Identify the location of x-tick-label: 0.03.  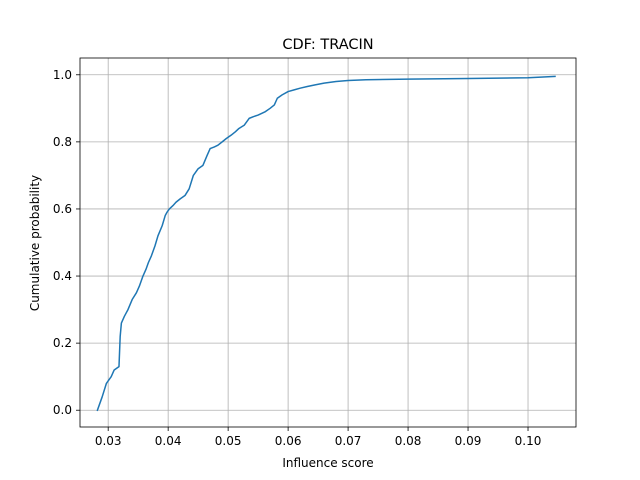
(108, 441).